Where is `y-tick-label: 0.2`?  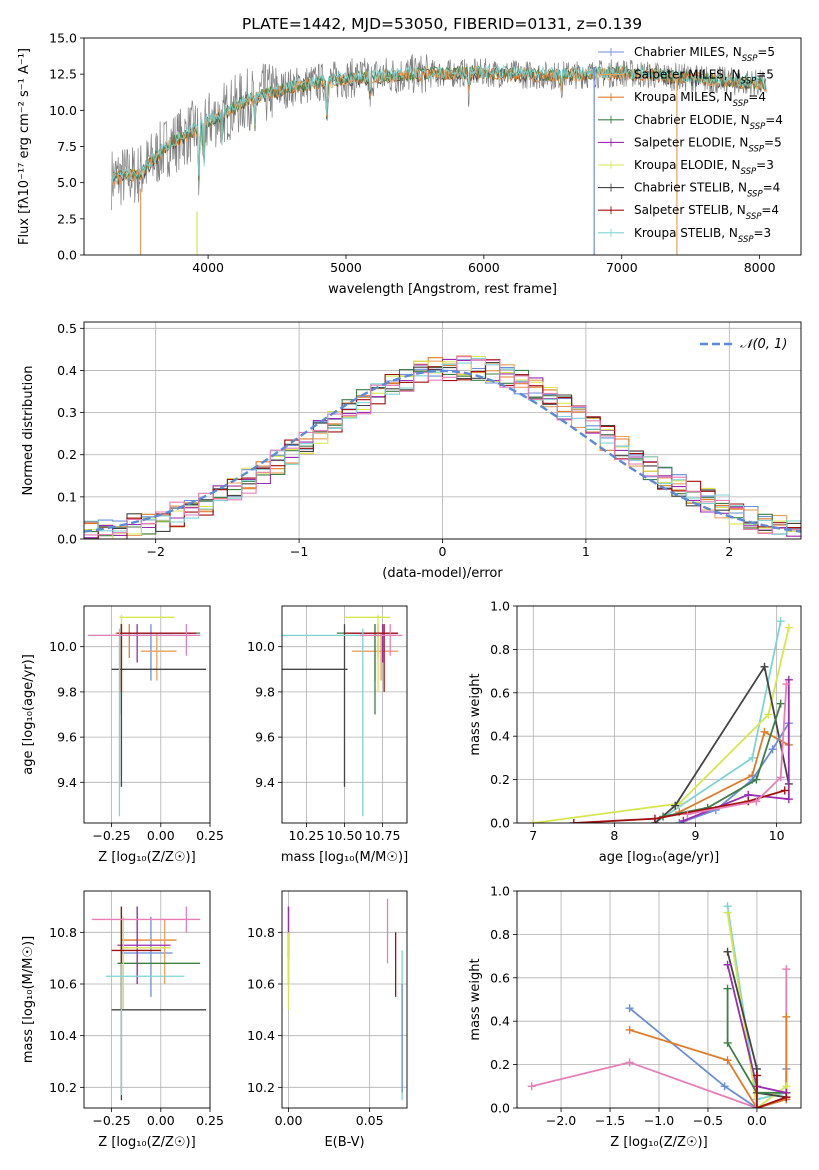 y-tick-label: 0.2 is located at coordinates (500, 779).